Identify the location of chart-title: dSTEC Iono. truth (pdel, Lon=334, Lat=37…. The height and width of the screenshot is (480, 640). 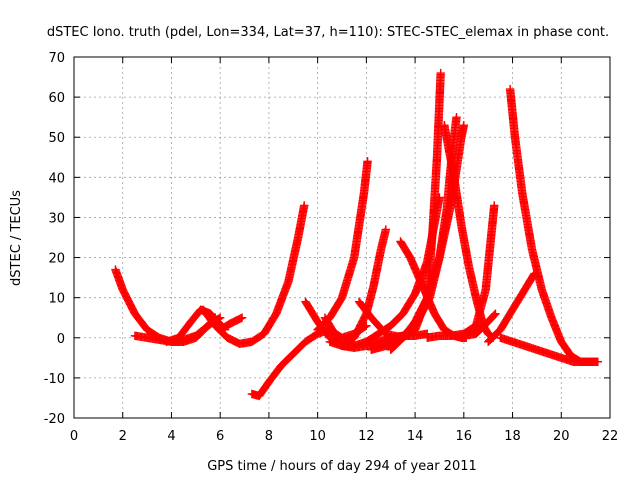
(328, 32).